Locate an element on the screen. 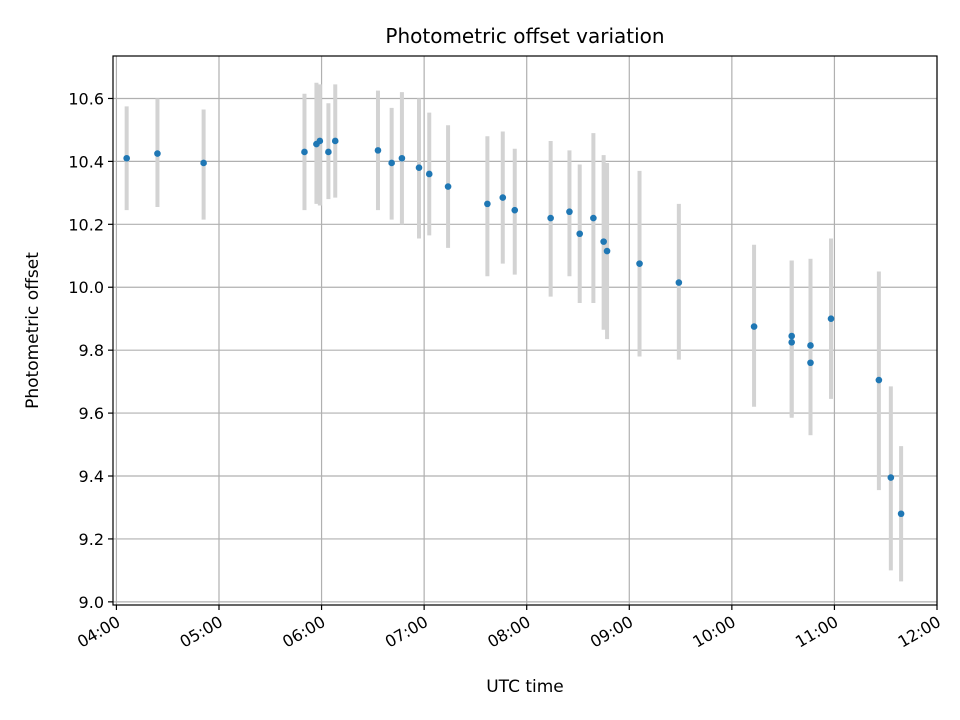 The height and width of the screenshot is (720, 960). y-tick-label: 9.2 is located at coordinates (91, 539).